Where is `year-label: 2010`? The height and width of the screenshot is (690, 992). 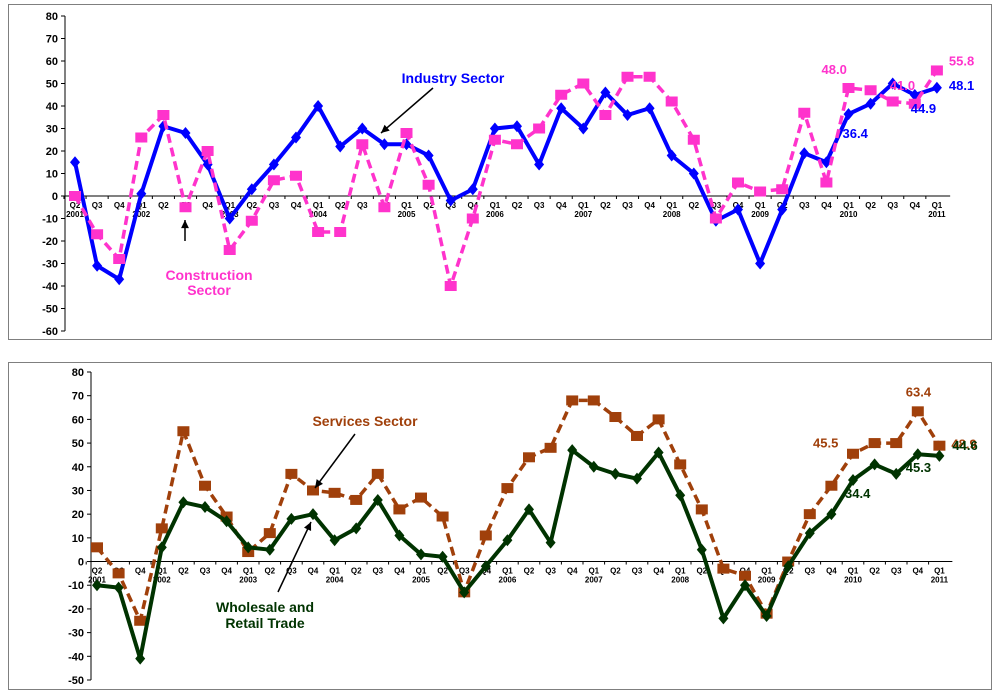
year-label: 2010 is located at coordinates (853, 580).